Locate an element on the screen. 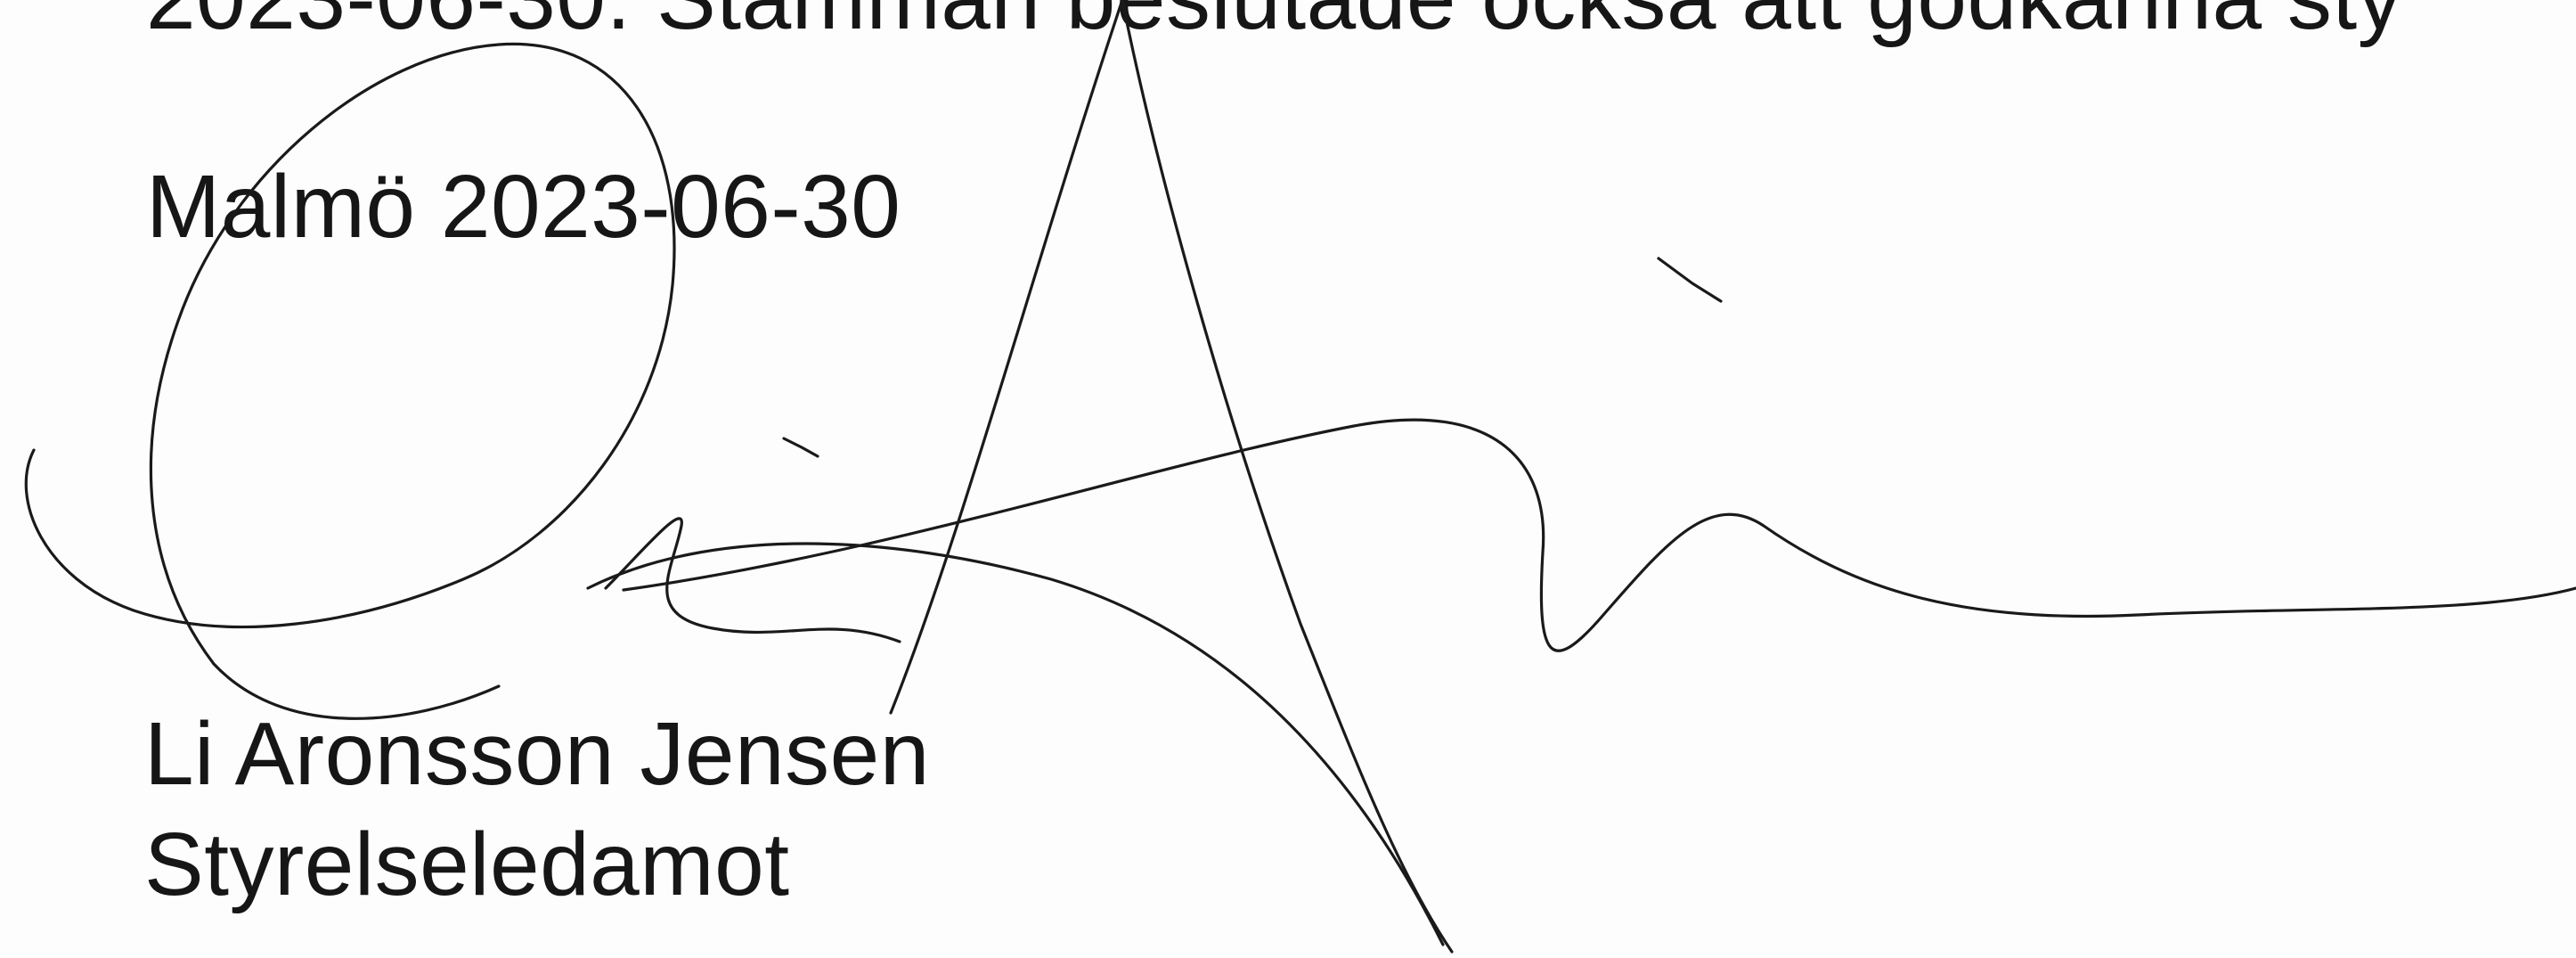 This screenshot has width=2576, height=958. place-and-date: Malmö 2023-06-30 is located at coordinates (524, 207).